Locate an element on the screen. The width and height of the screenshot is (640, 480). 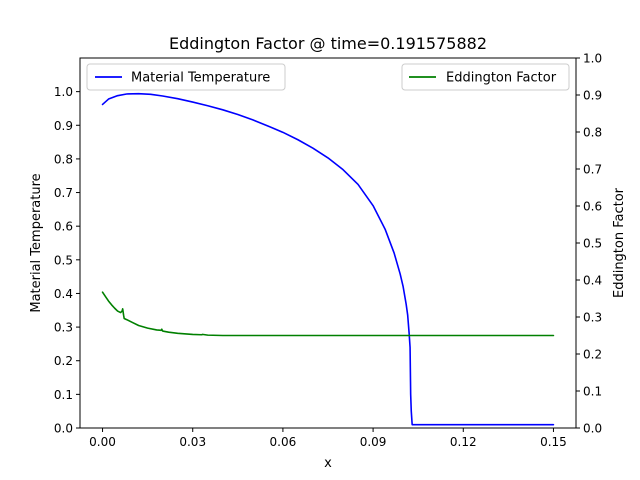
y-left-tick-label: 0.7 is located at coordinates (63, 193).